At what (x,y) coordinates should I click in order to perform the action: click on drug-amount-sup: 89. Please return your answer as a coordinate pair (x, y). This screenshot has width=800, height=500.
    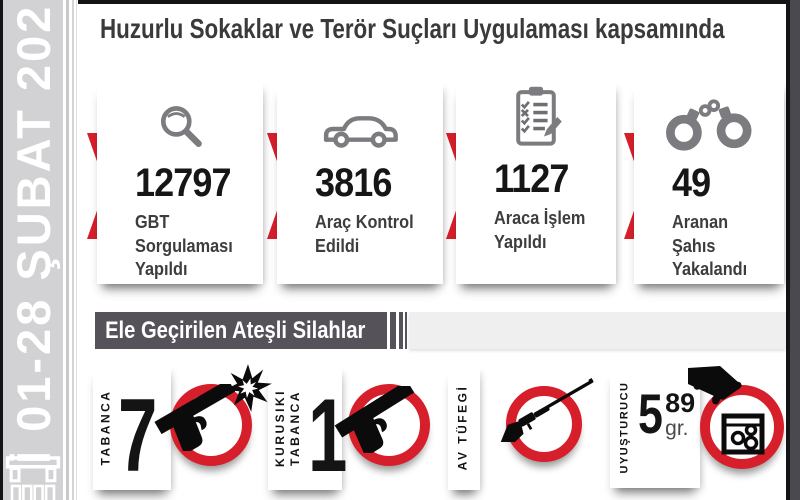
    Looking at the image, I should click on (680, 403).